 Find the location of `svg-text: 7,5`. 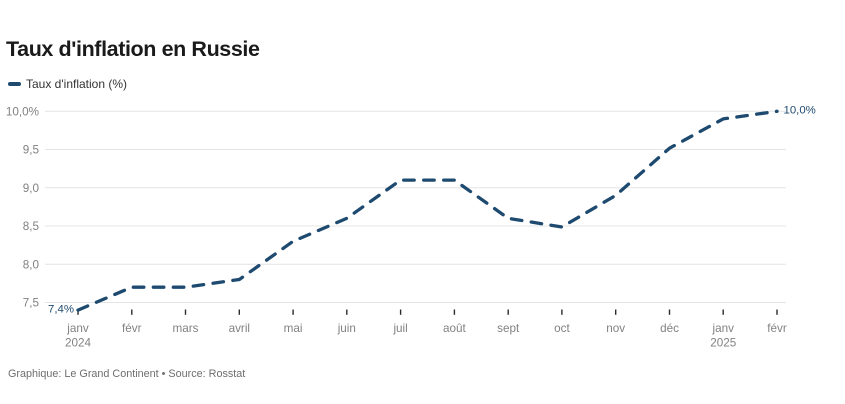

svg-text: 7,5 is located at coordinates (31, 303).